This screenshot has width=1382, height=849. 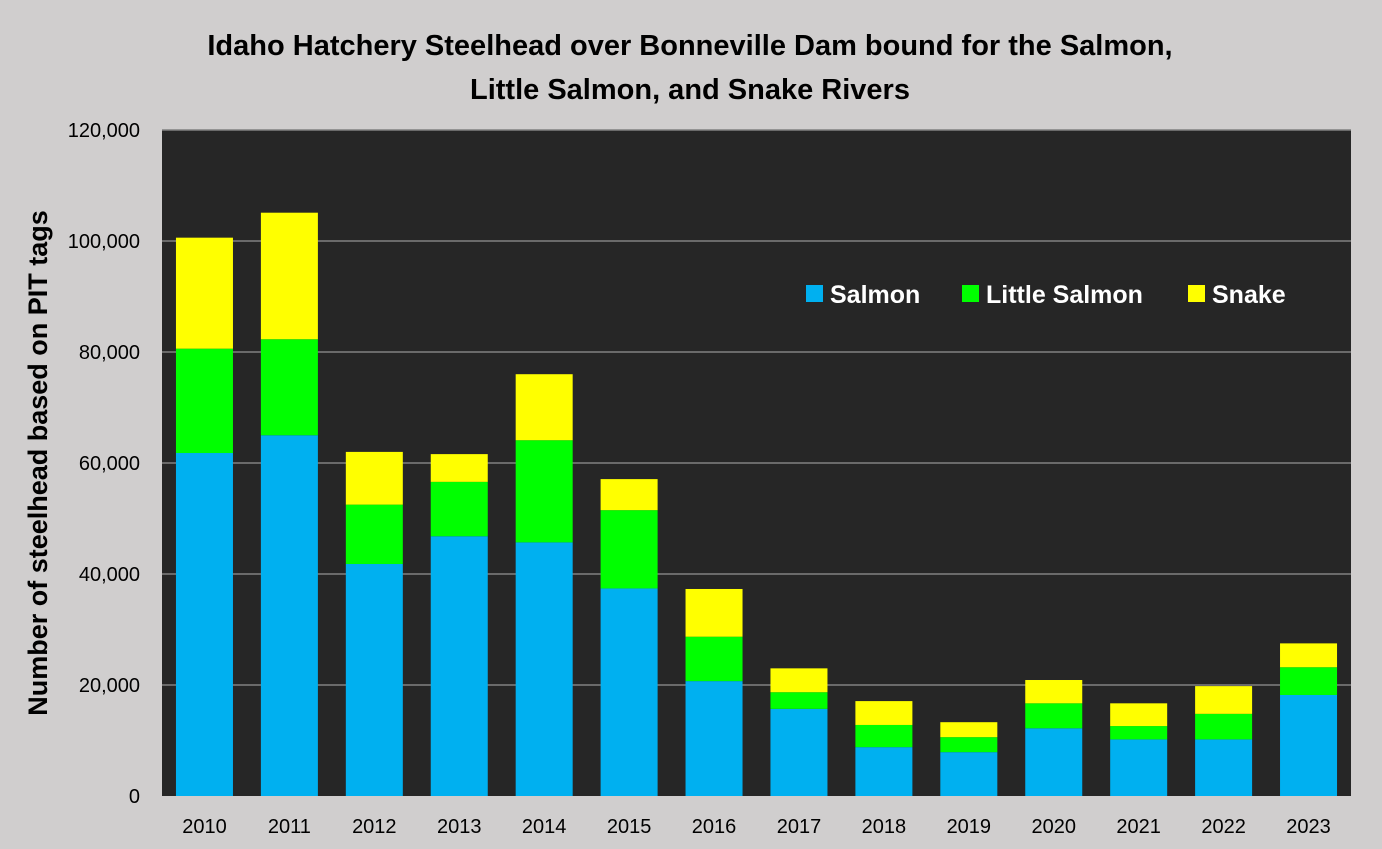 What do you see at coordinates (1223, 827) in the screenshot?
I see `x-tick-label: 2022` at bounding box center [1223, 827].